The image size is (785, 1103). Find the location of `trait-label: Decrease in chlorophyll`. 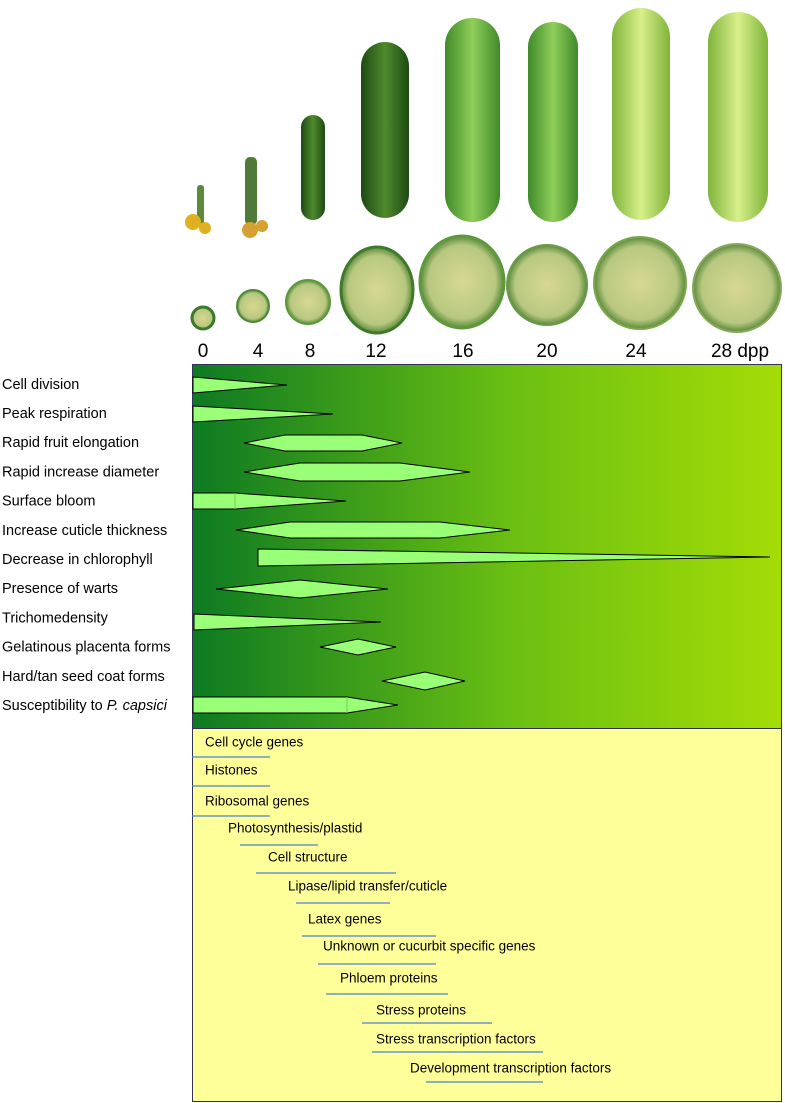

trait-label: Decrease in chlorophyll is located at coordinates (77, 560).